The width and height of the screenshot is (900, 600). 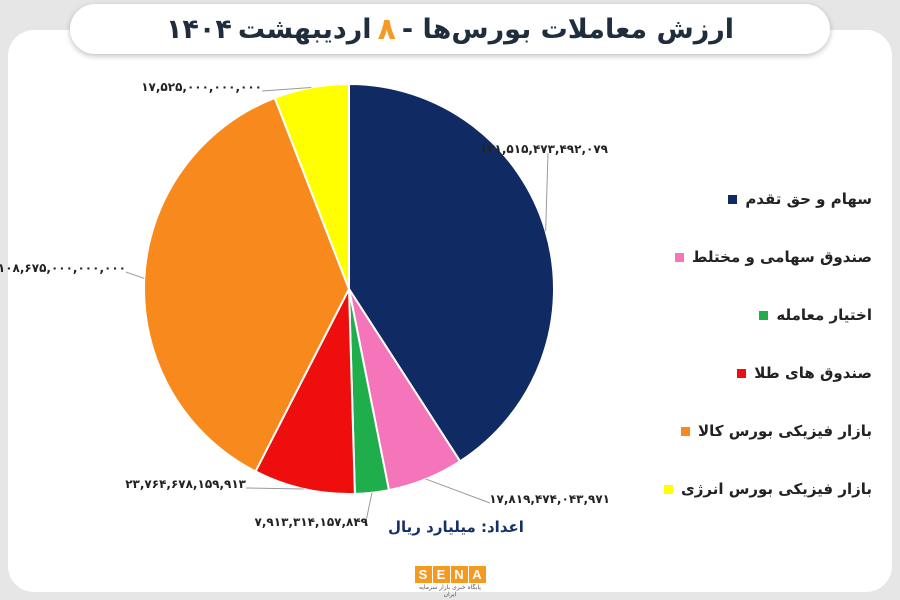 What do you see at coordinates (776, 489) in the screenshot?
I see `legend-label: بازار فیزیکی بورس انرژی` at bounding box center [776, 489].